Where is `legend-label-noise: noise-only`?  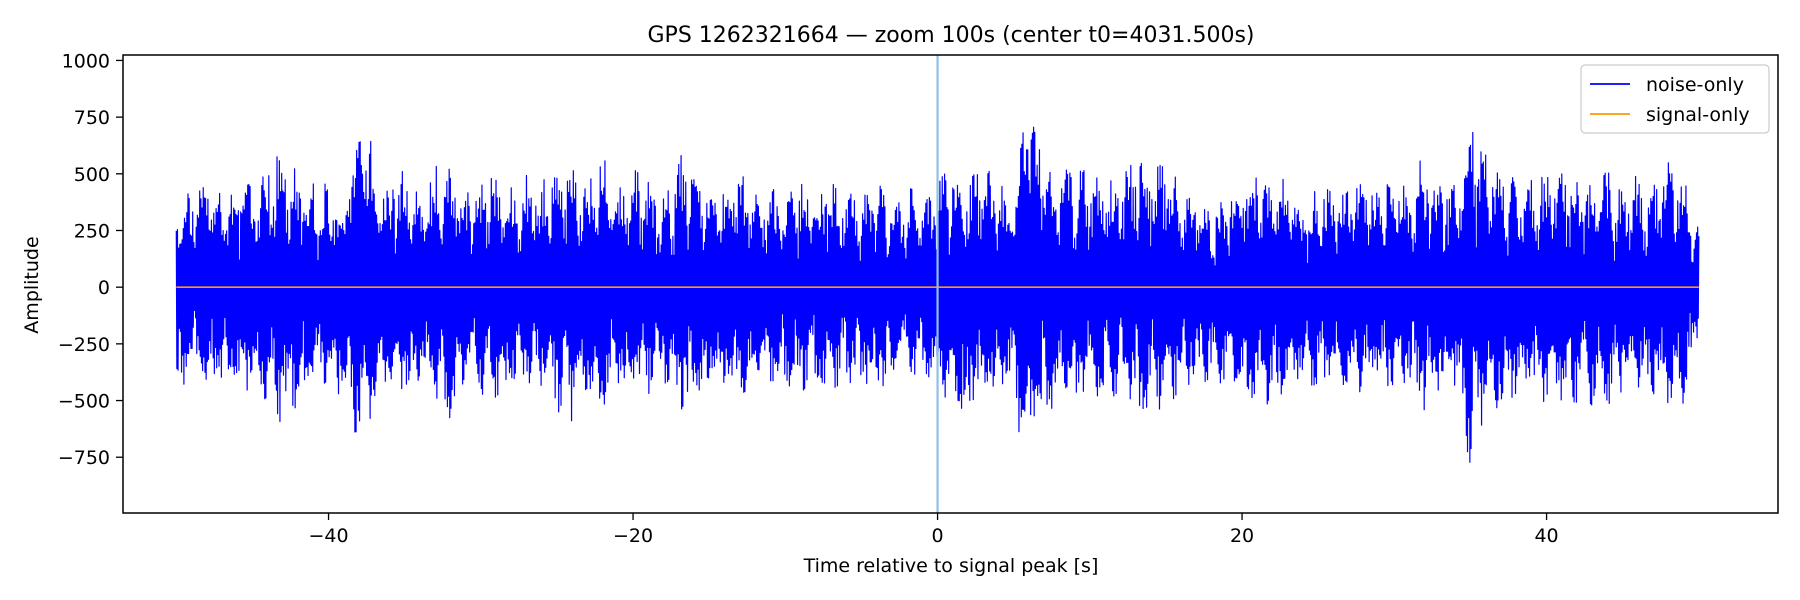
legend-label-noise: noise-only is located at coordinates (1695, 85).